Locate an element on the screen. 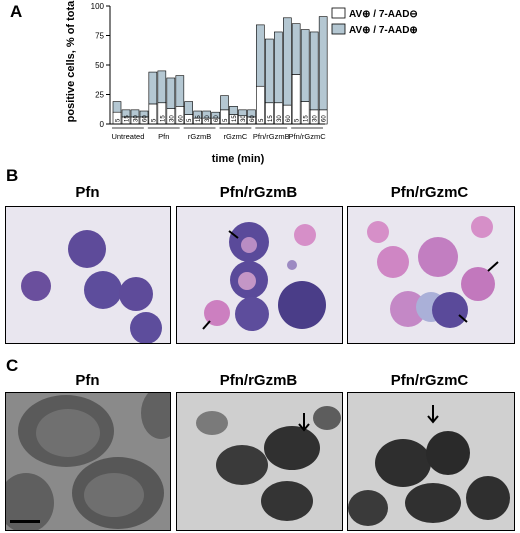 This screenshot has width=520, height=533. x-axis-label: time (min) is located at coordinates (238, 159).